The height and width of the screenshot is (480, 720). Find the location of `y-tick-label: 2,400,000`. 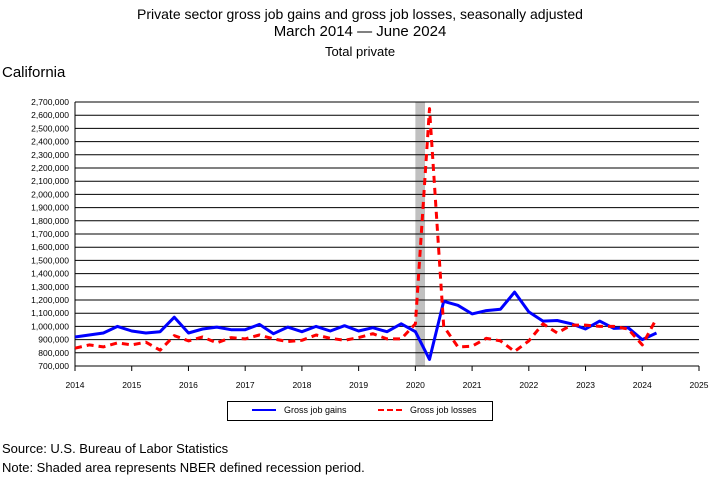

y-tick-label: 2,400,000 is located at coordinates (50, 142).